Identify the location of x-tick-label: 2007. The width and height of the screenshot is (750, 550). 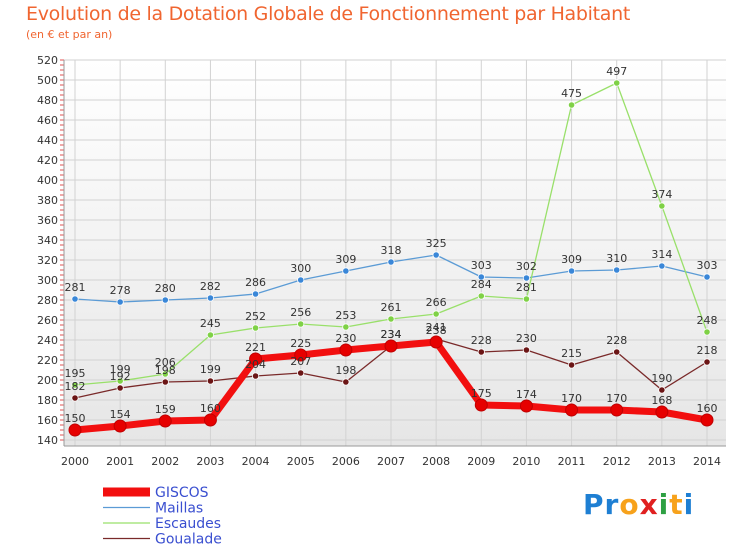
(391, 461).